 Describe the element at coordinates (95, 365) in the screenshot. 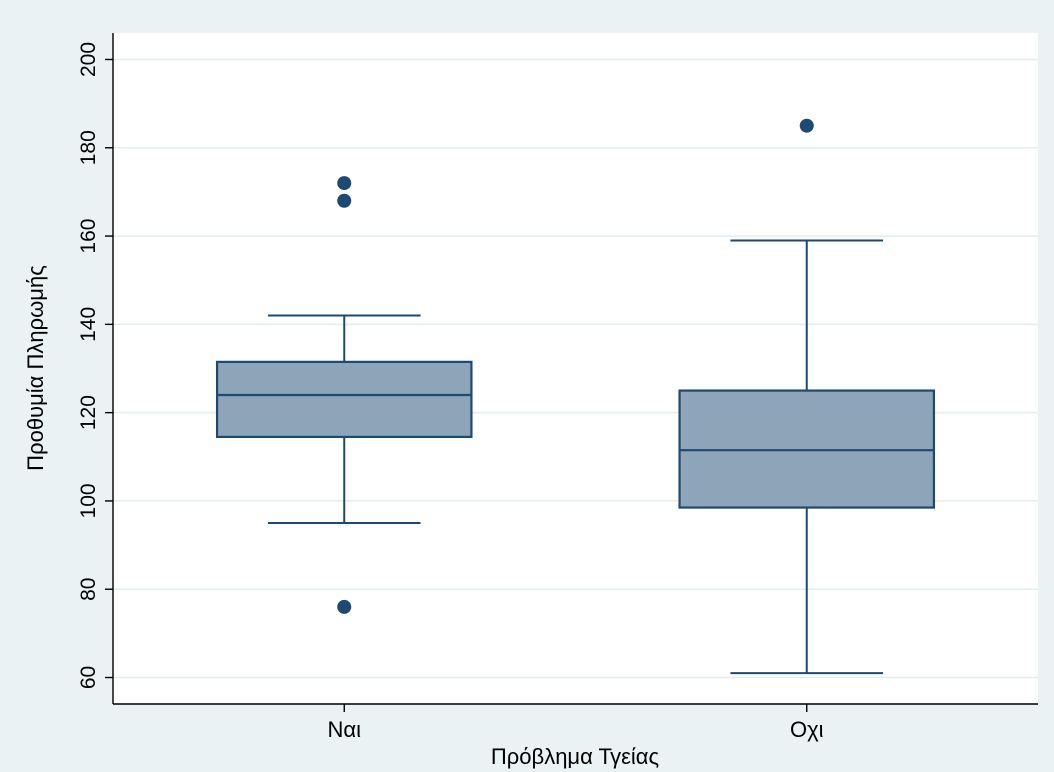

I see `y-axis: 60 80 100 120 140 160 180 200` at that location.